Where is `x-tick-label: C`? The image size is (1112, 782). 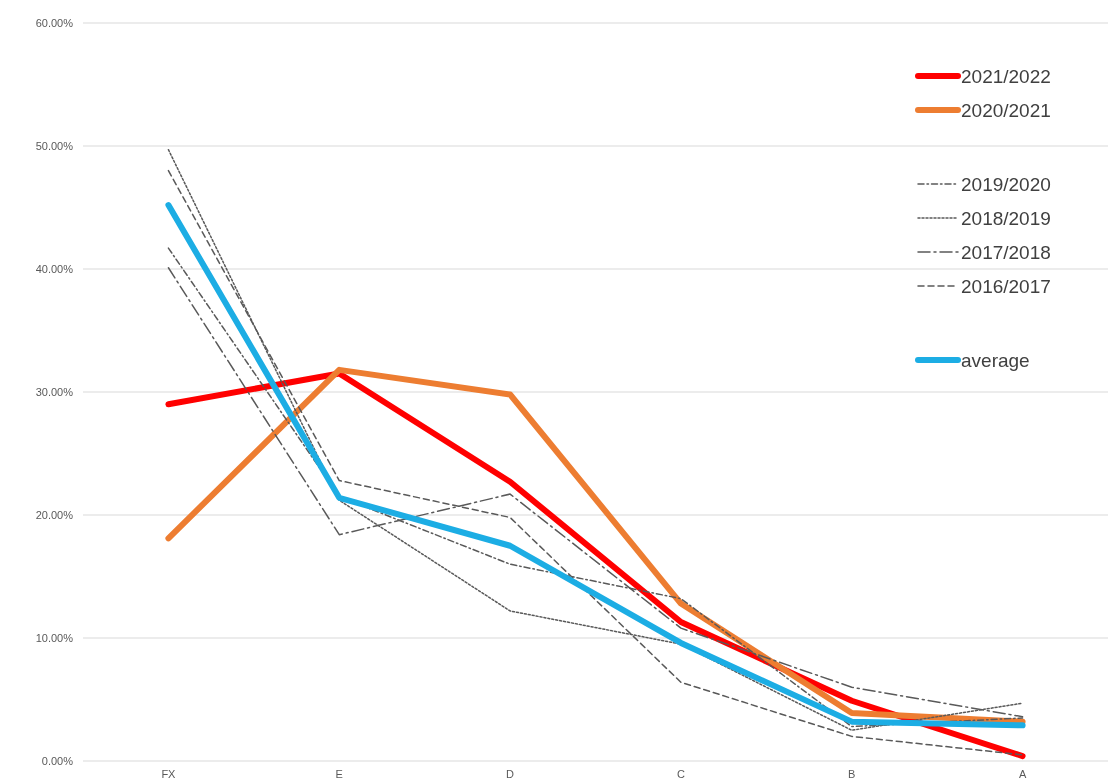
x-tick-label: C is located at coordinates (680, 774).